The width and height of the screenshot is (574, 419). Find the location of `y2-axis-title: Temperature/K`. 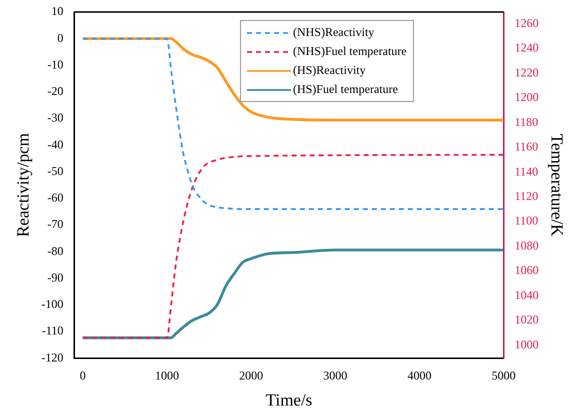

y2-axis-title: Temperature/K is located at coordinates (556, 186).